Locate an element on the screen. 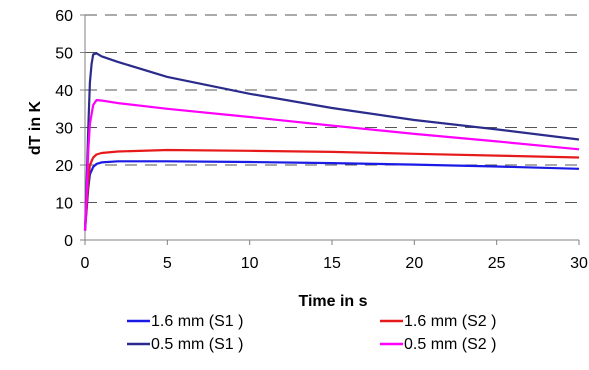 The height and width of the screenshot is (370, 589). legend-label: 1.6 mm (S1 ) is located at coordinates (197, 321).